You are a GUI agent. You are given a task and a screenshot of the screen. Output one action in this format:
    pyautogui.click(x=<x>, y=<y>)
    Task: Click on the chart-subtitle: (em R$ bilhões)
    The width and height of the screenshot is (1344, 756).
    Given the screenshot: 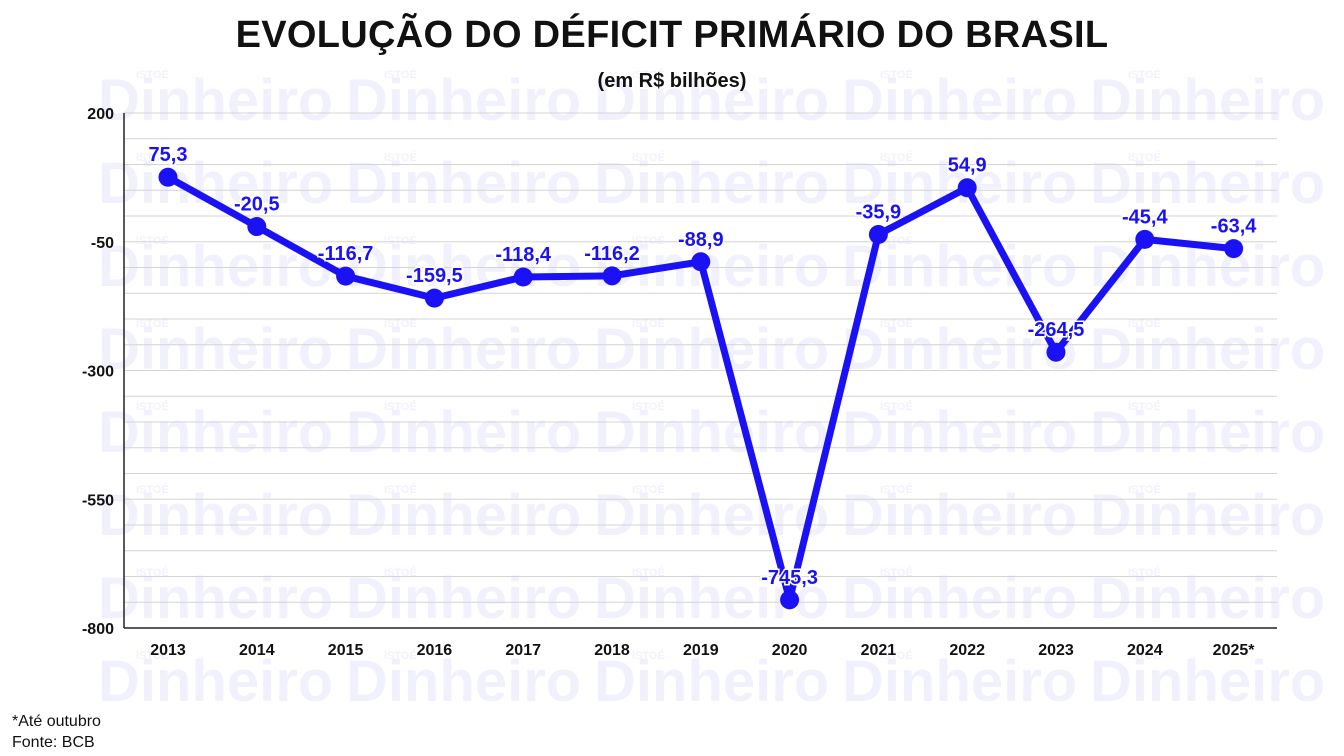 What is the action you would take?
    pyautogui.click(x=672, y=81)
    